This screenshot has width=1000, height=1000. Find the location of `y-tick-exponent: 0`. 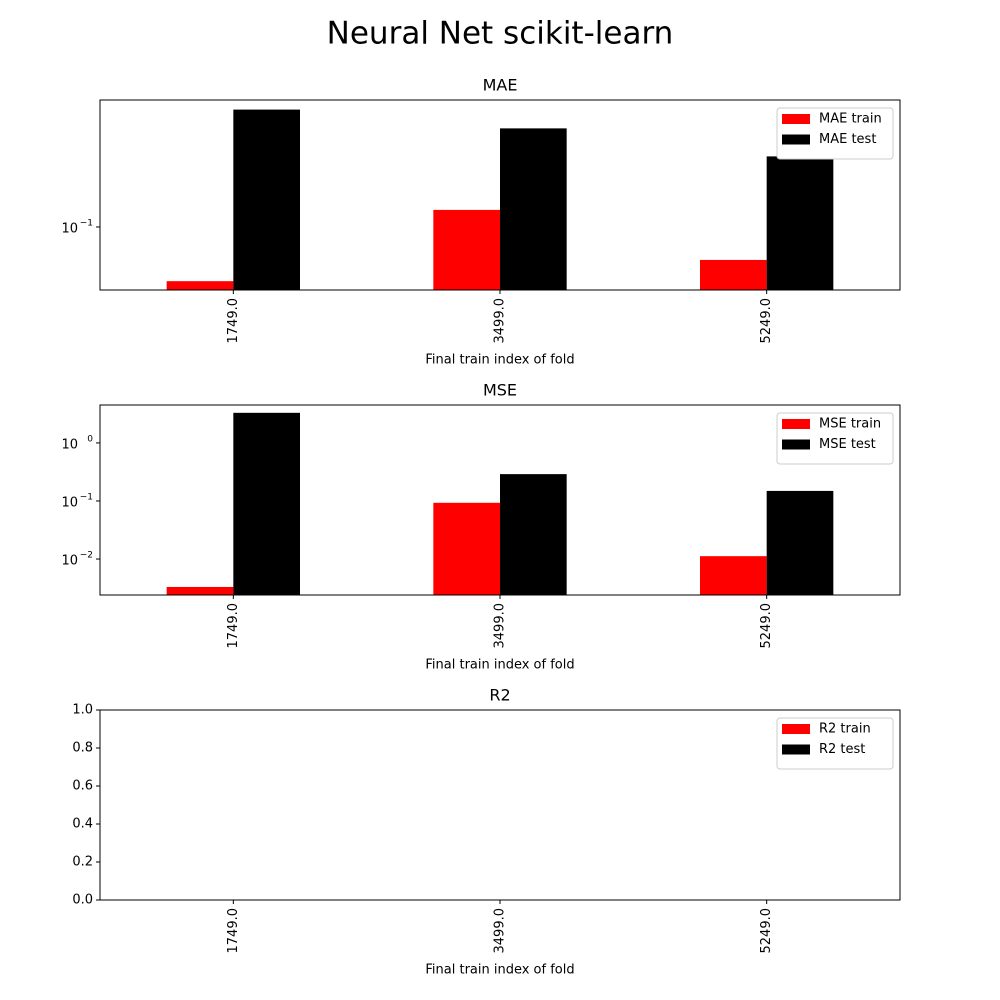

y-tick-exponent: 0 is located at coordinates (90, 439).